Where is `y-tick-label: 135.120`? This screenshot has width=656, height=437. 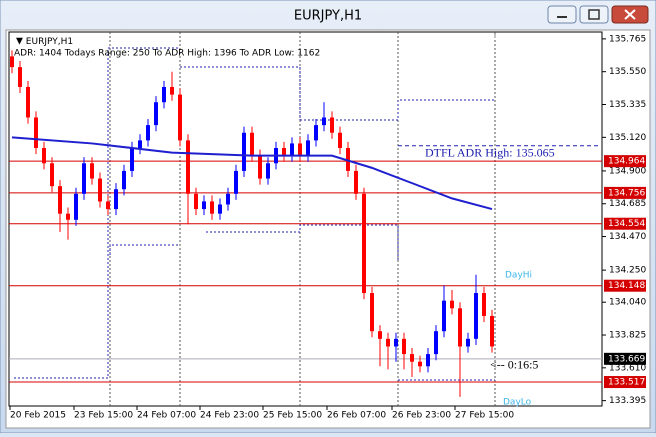
y-tick-label: 135.120 is located at coordinates (627, 138).